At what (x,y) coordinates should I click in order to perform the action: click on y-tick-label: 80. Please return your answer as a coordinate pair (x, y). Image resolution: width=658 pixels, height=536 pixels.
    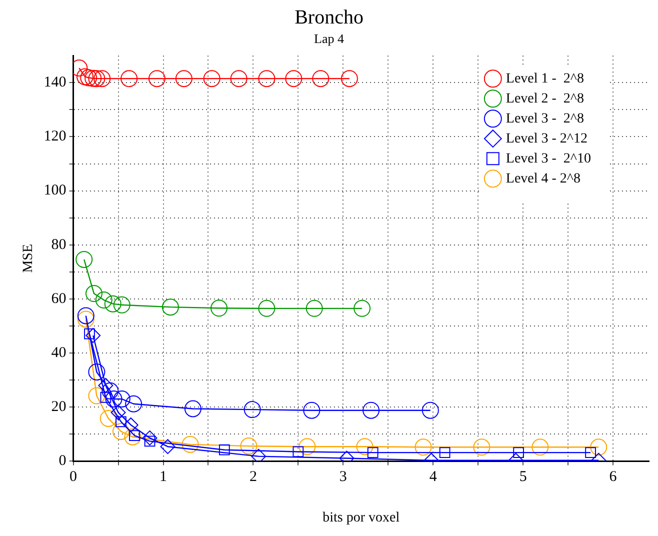
    Looking at the image, I should click on (58, 244).